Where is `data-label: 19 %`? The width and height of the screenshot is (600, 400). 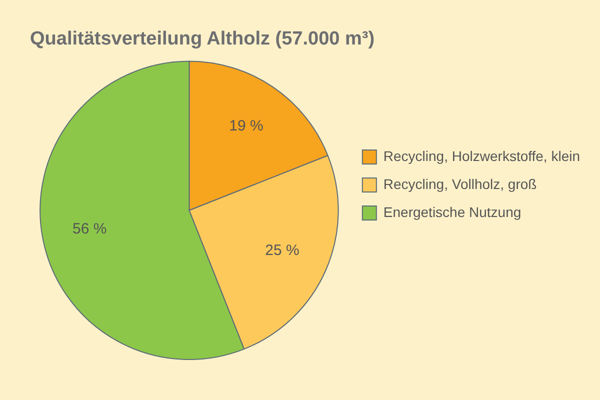 data-label: 19 % is located at coordinates (246, 126).